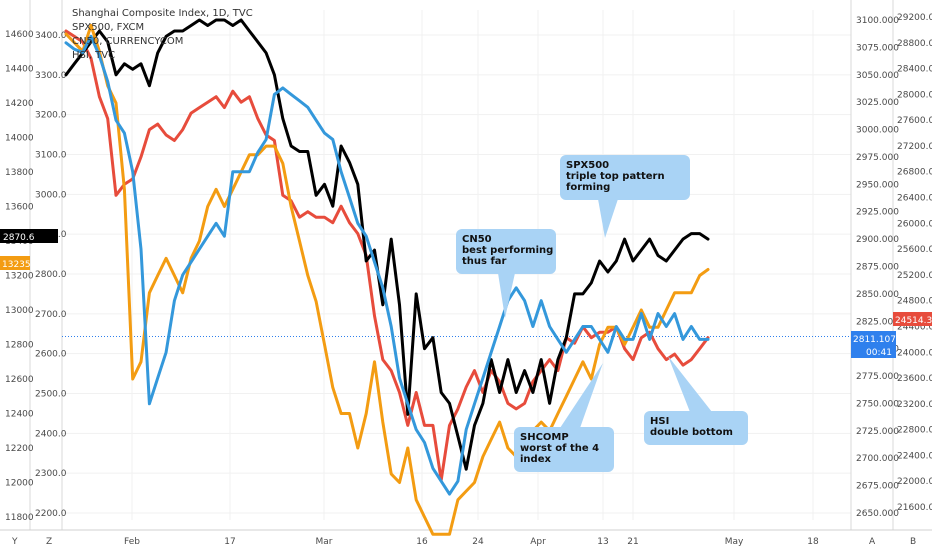 The height and width of the screenshot is (550, 932). Describe the element at coordinates (914, 482) in the screenshot. I see `y-tick-label: 22000.00` at that location.